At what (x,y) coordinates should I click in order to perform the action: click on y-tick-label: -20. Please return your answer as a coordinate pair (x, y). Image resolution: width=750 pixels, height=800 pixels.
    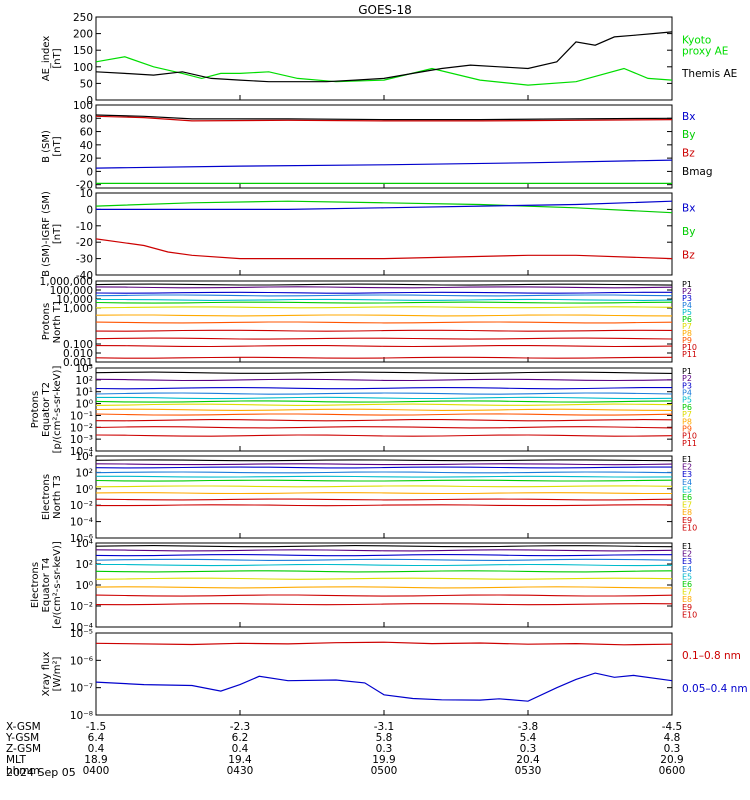
    Looking at the image, I should click on (84, 243).